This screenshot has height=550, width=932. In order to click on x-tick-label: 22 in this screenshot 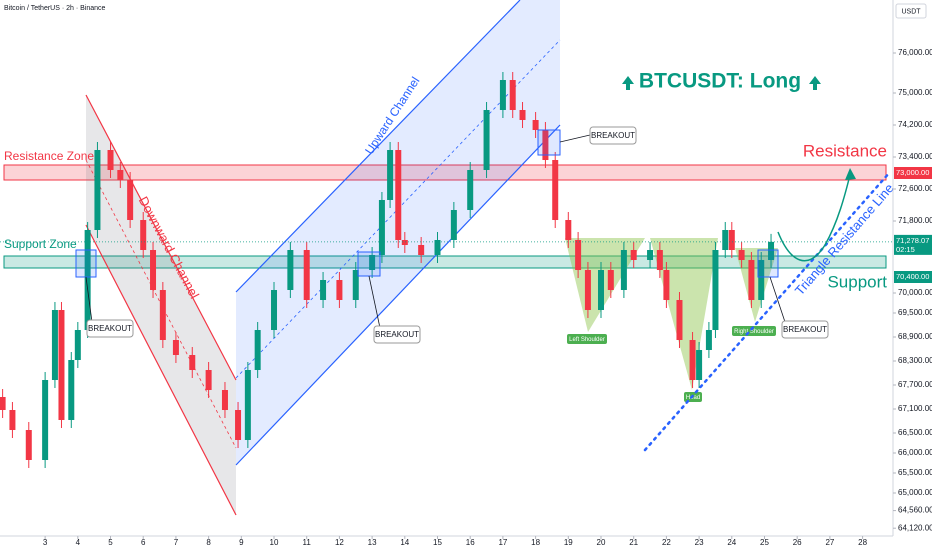, I will do `click(666, 542)`.